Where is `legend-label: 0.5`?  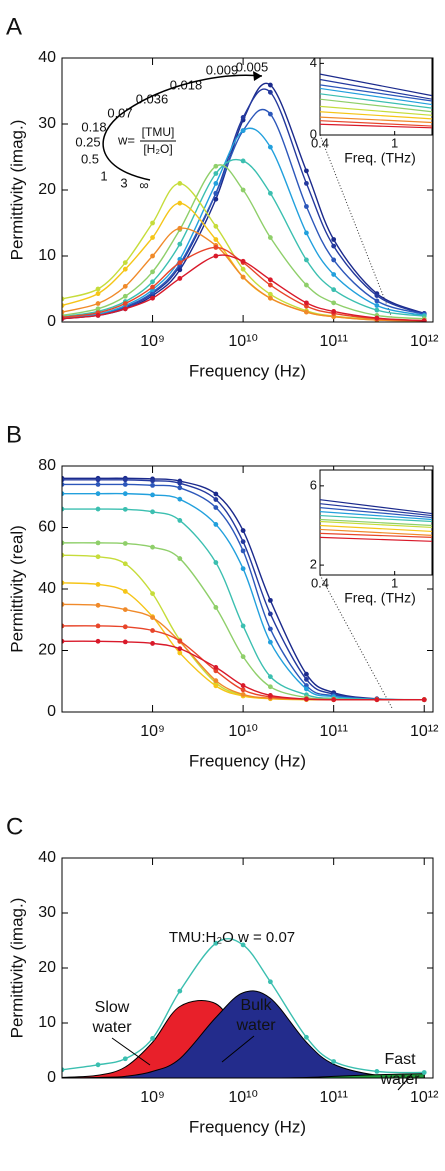
legend-label: 0.5 is located at coordinates (90, 158).